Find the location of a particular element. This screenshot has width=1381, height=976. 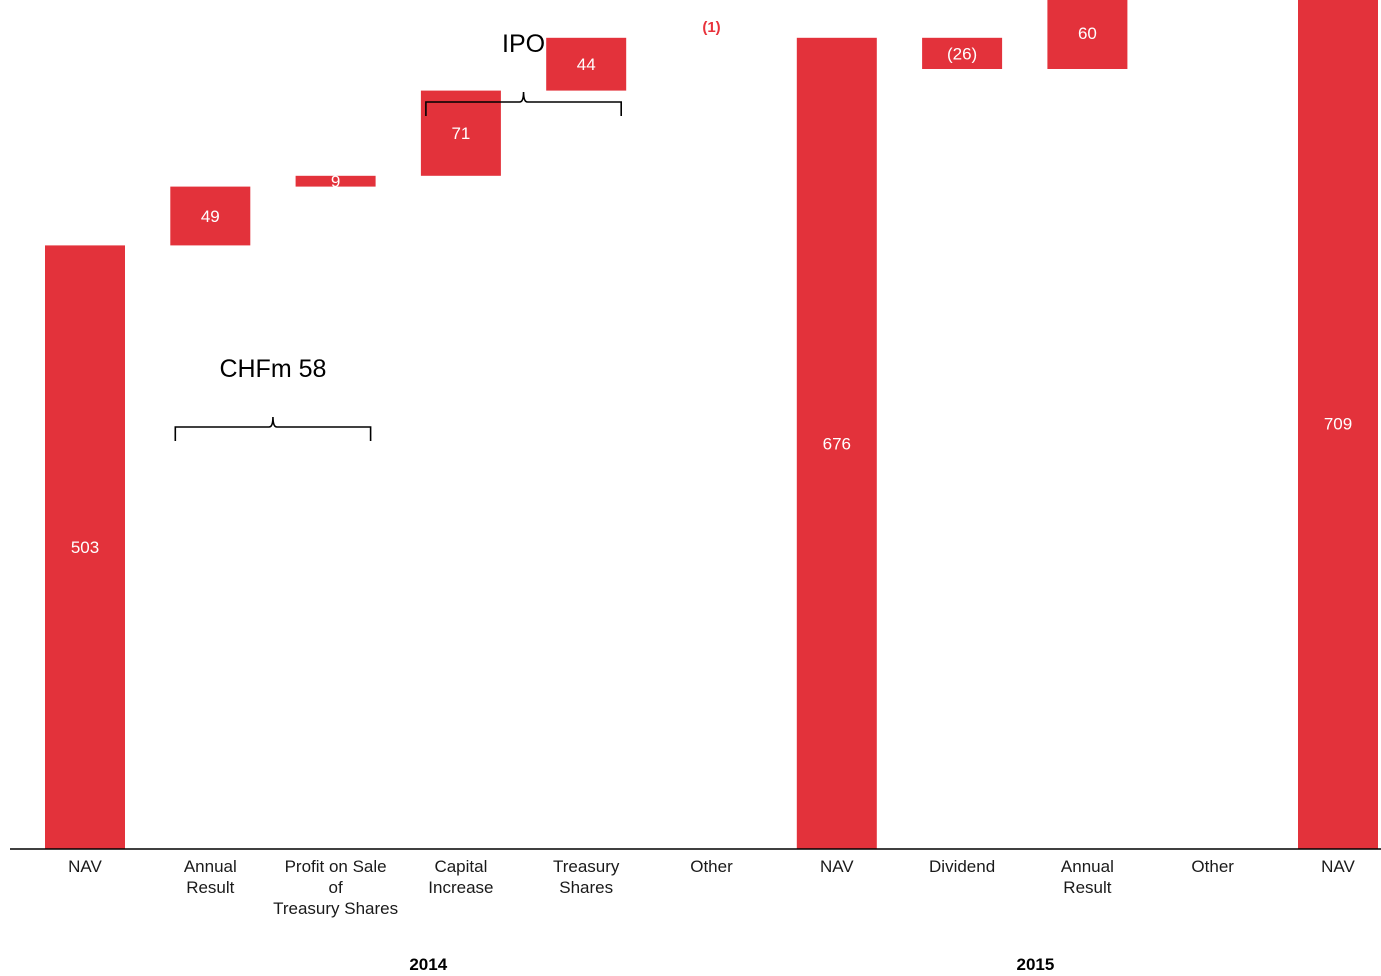

data-label-2: 9 is located at coordinates (335, 181).